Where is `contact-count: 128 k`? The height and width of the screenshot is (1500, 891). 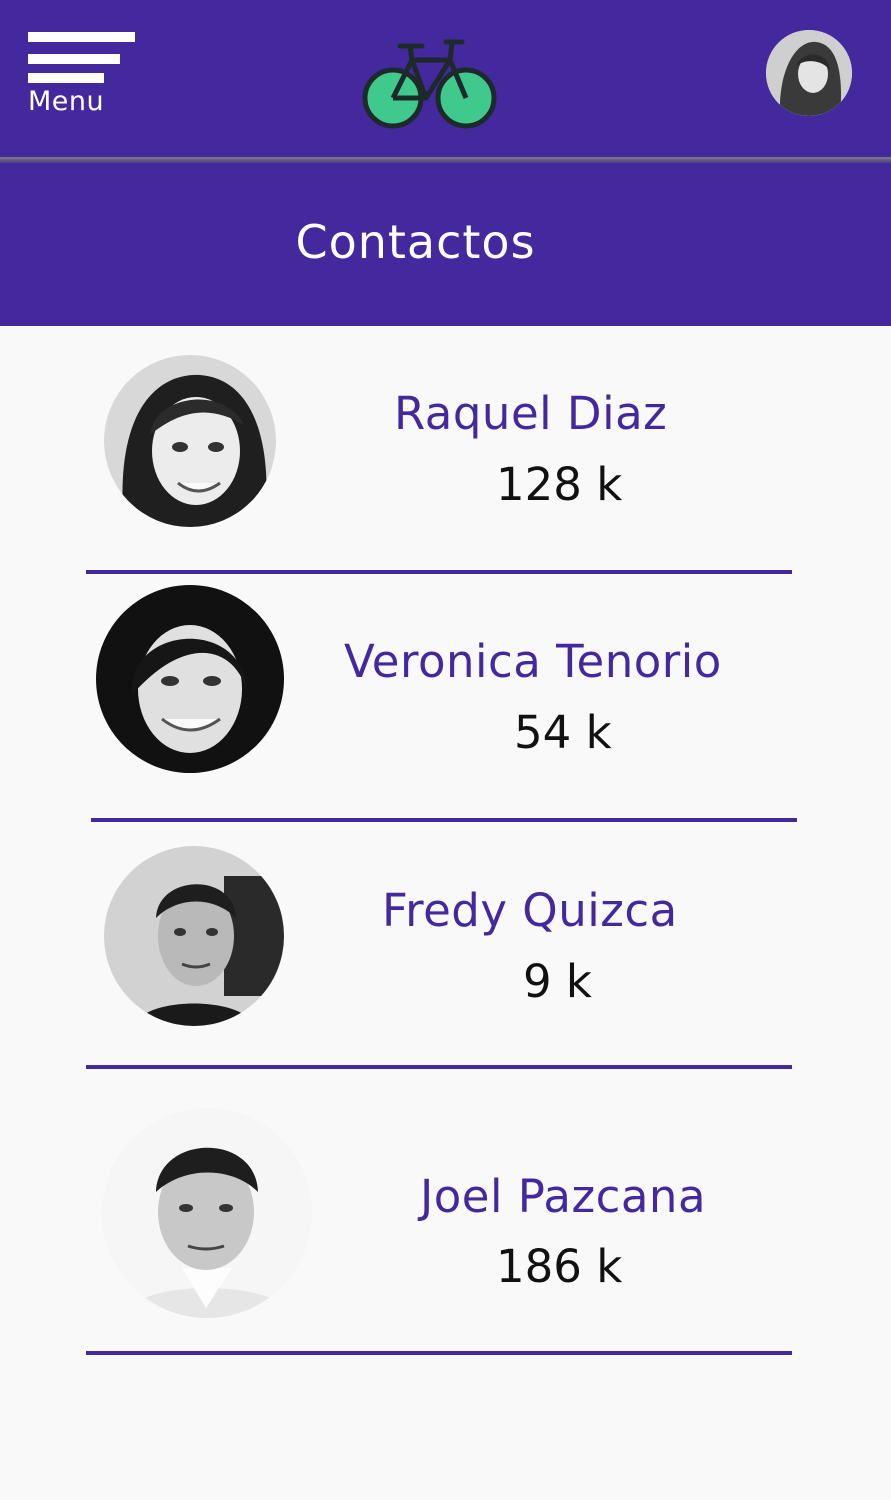 contact-count: 128 k is located at coordinates (559, 484).